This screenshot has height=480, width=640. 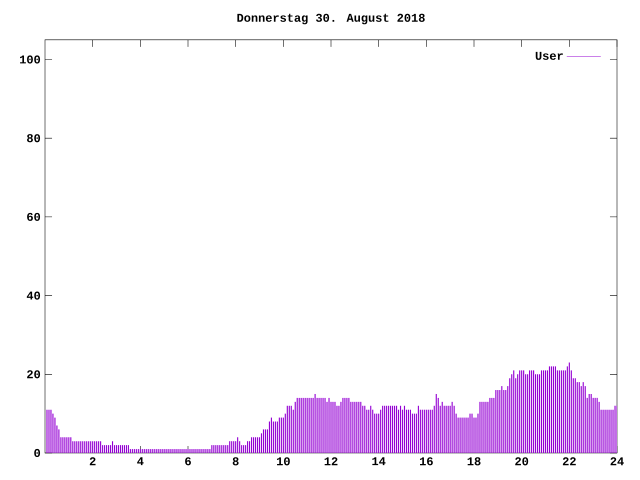 What do you see at coordinates (140, 461) in the screenshot?
I see `x-tick-label: 4` at bounding box center [140, 461].